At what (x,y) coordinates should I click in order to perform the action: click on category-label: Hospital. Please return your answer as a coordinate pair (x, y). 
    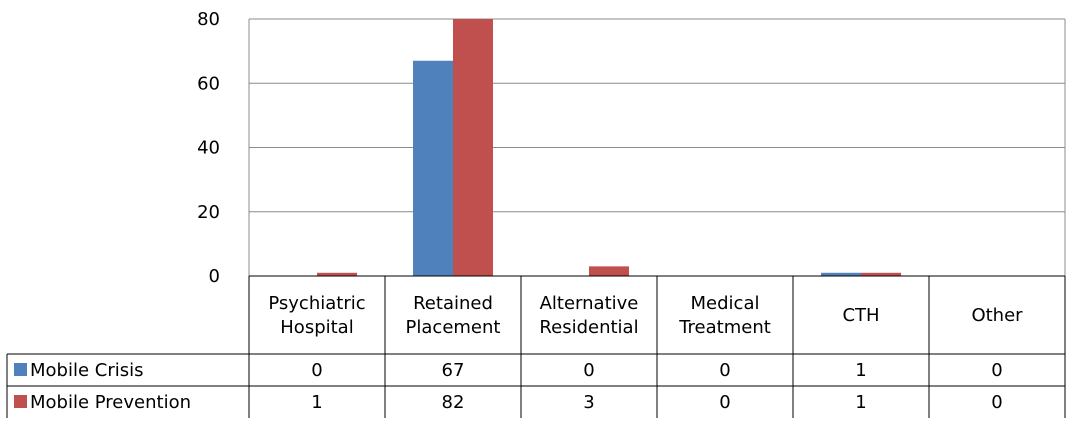
    Looking at the image, I should click on (316, 327).